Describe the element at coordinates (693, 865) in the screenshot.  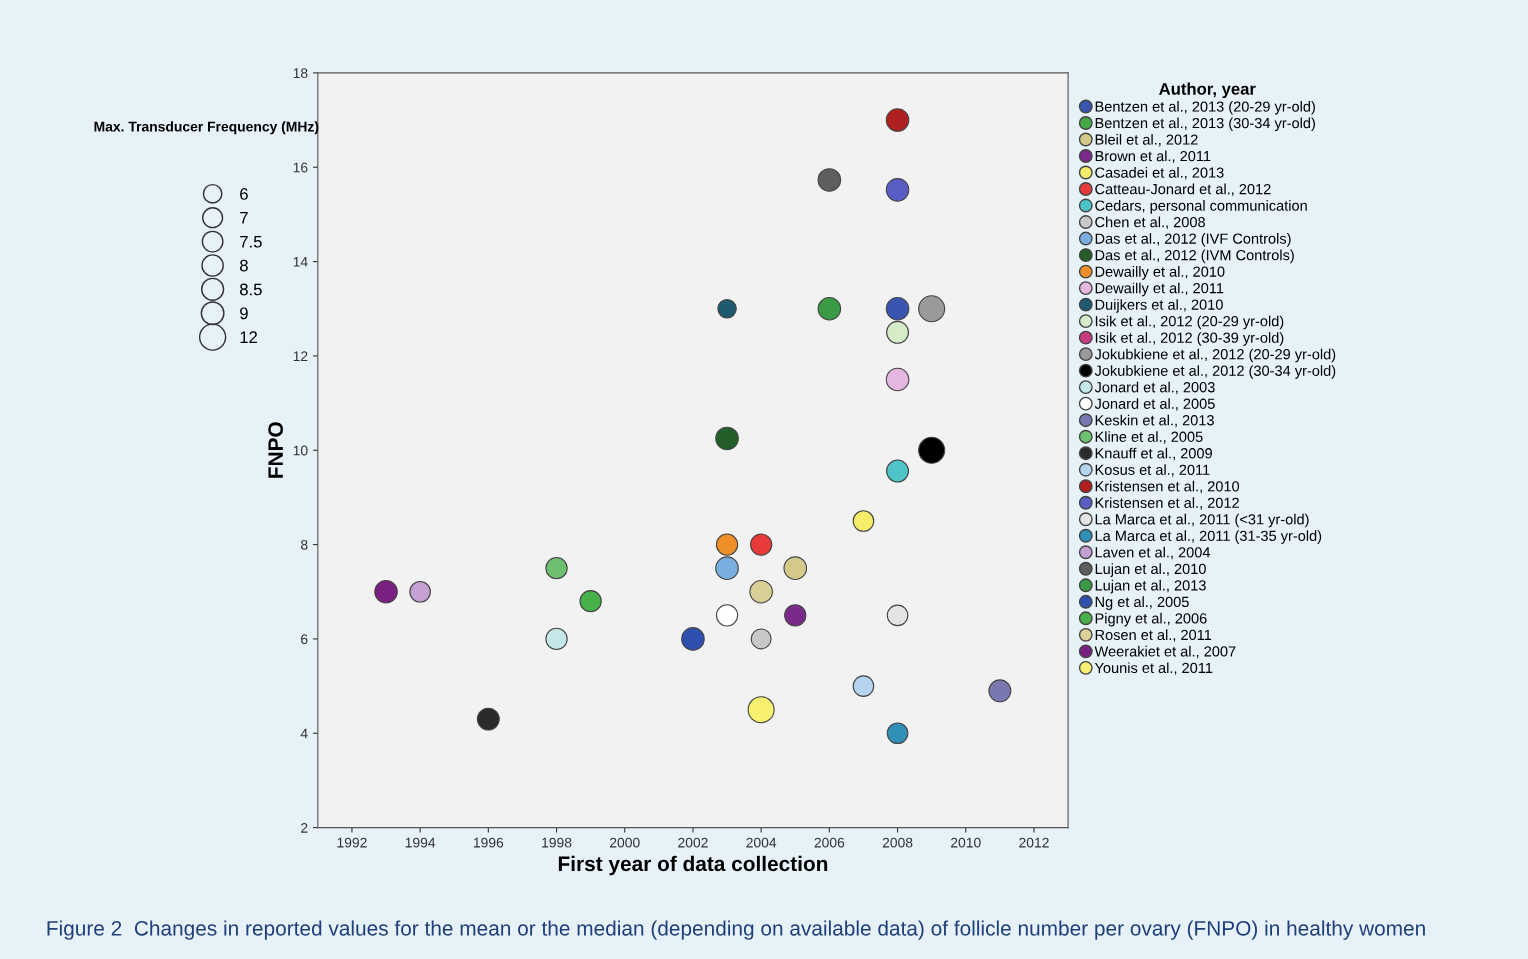
I see `x-axis-title: First year of data collection` at that location.